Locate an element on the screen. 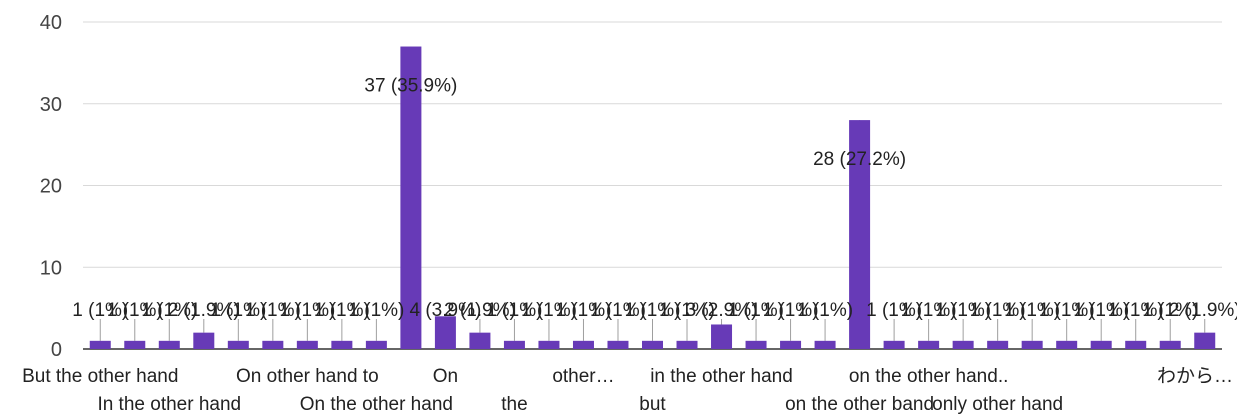 Image resolution: width=1237 pixels, height=414 pixels. x-tick-label: in the other hand is located at coordinates (721, 376).